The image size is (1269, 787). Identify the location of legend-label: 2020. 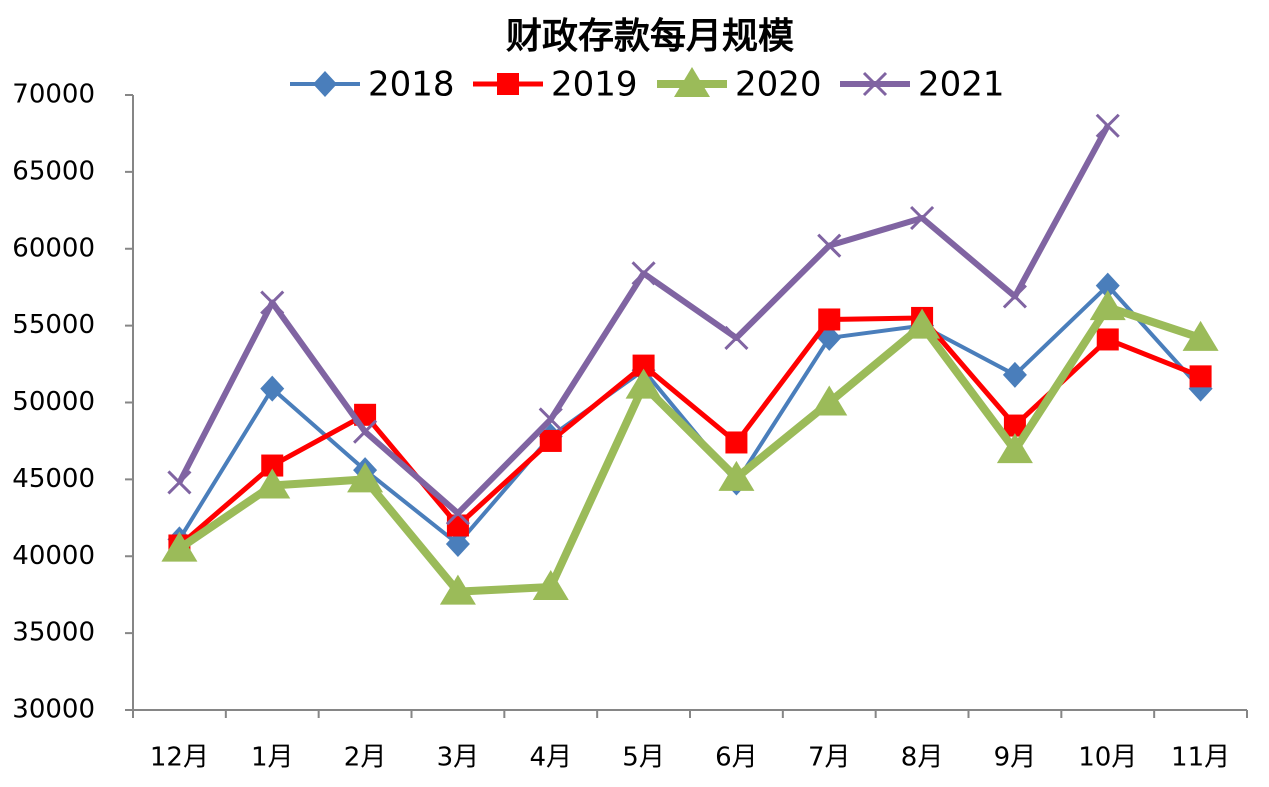
(778, 85).